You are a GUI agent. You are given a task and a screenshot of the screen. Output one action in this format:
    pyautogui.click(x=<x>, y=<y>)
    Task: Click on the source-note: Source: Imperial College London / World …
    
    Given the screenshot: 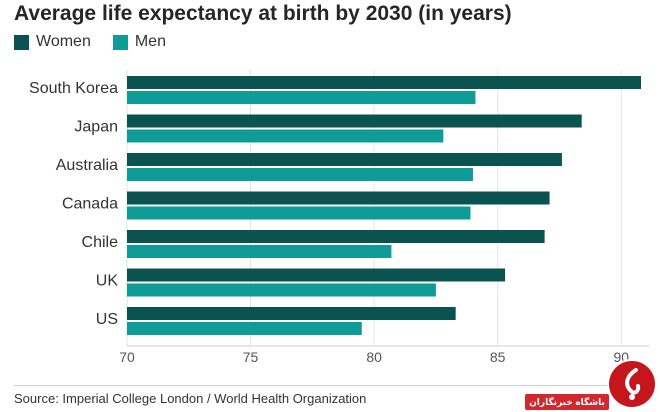 What is the action you would take?
    pyautogui.click(x=190, y=398)
    